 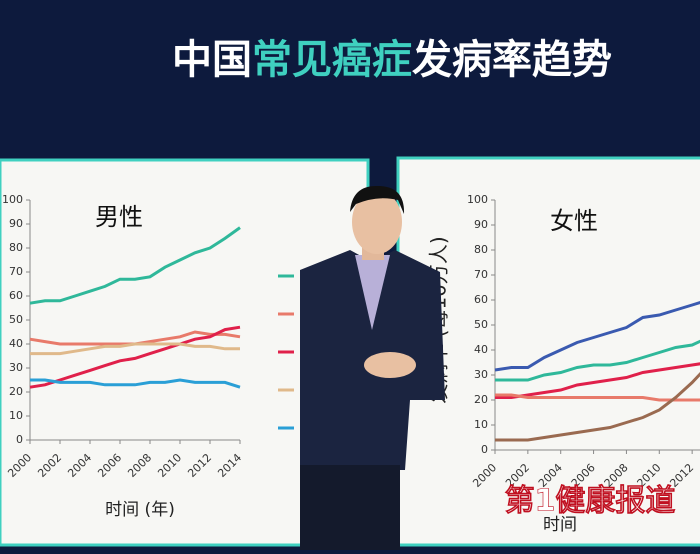 What do you see at coordinates (390, 365) in the screenshot?
I see `hands` at bounding box center [390, 365].